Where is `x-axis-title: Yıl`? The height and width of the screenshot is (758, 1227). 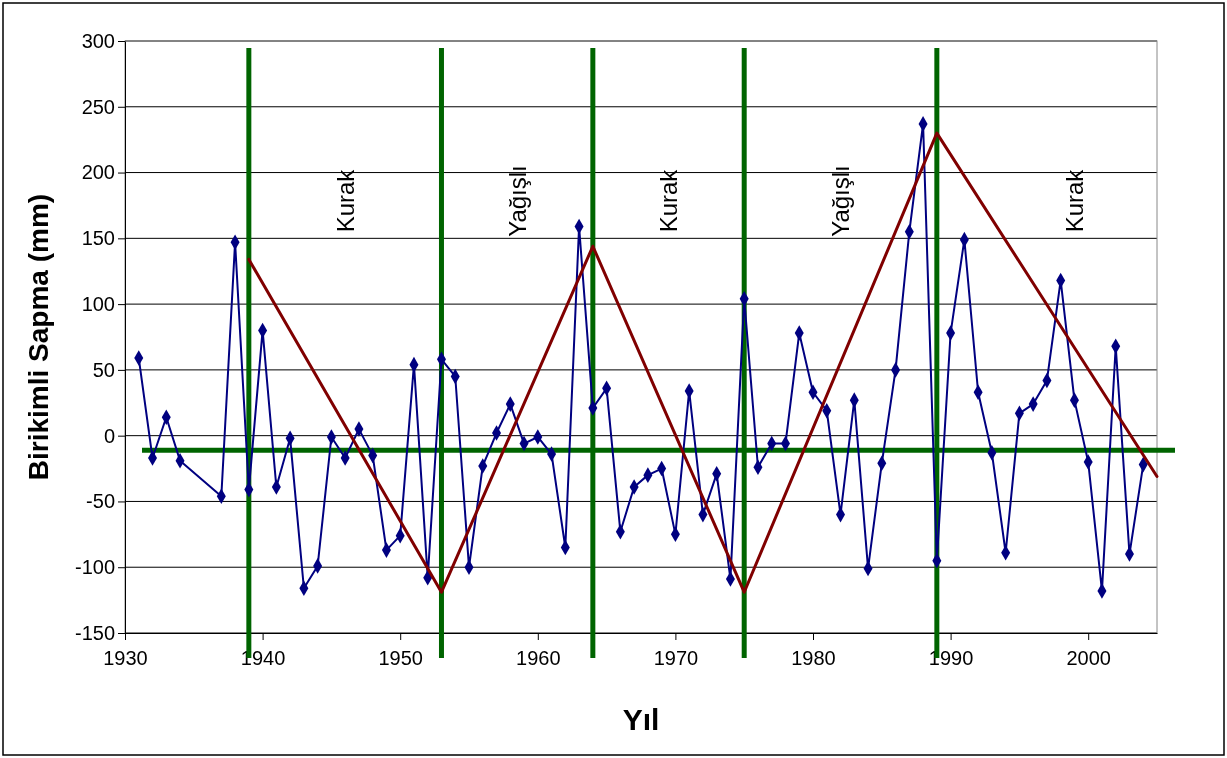 x-axis-title: Yıl is located at coordinates (641, 719).